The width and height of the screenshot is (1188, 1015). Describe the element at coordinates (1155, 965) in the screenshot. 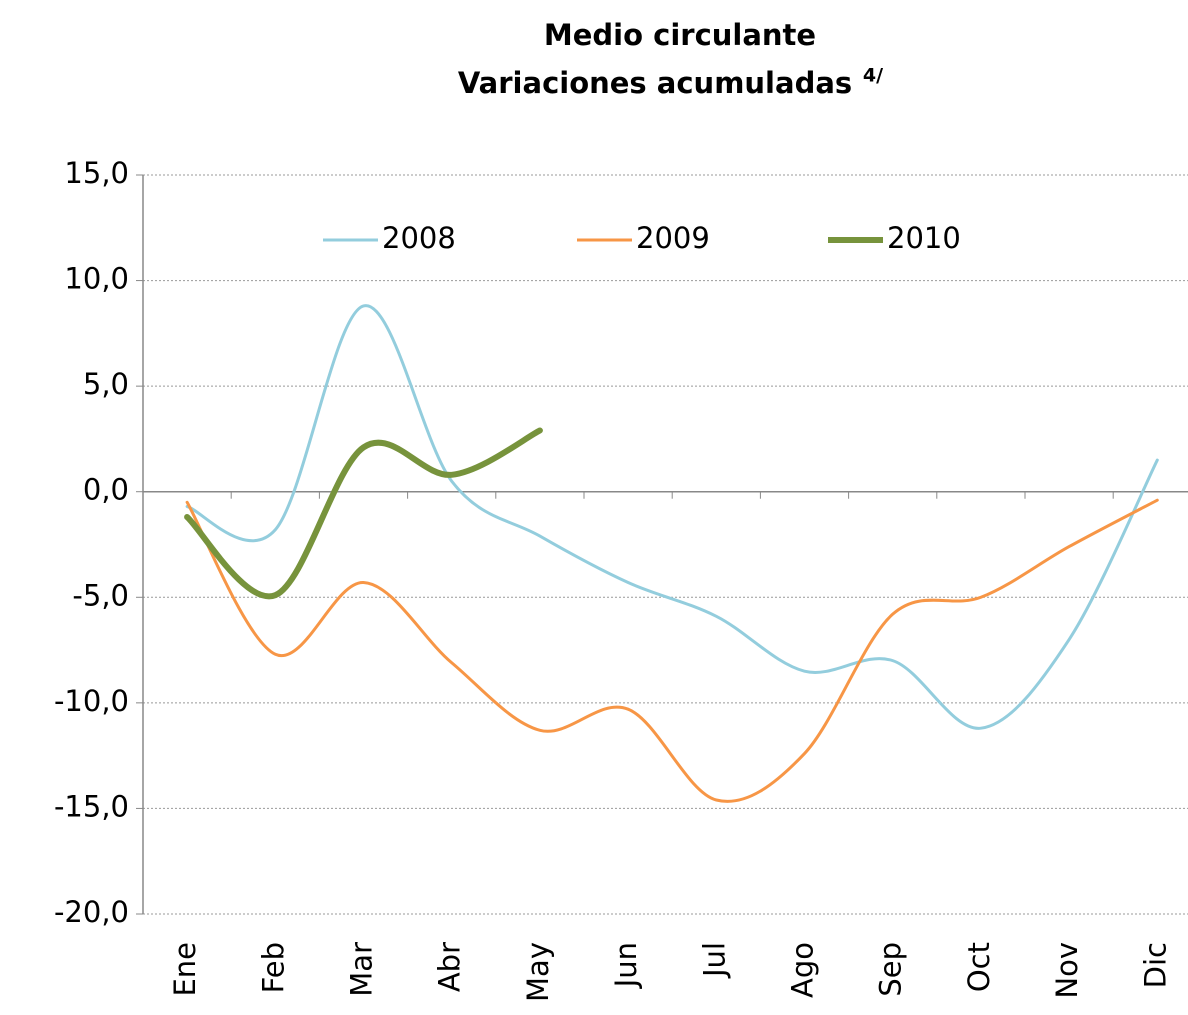

I see `x-tick-label: Dic` at that location.